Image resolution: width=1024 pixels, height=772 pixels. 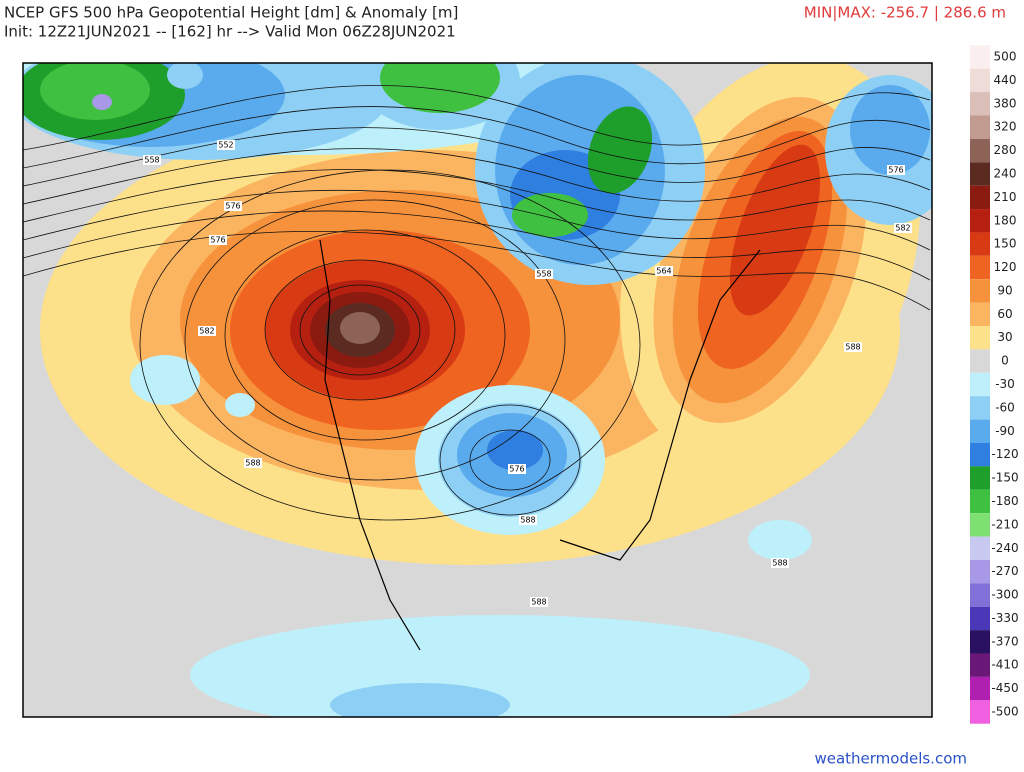 I want to click on contour-label: 552, so click(x=225, y=145).